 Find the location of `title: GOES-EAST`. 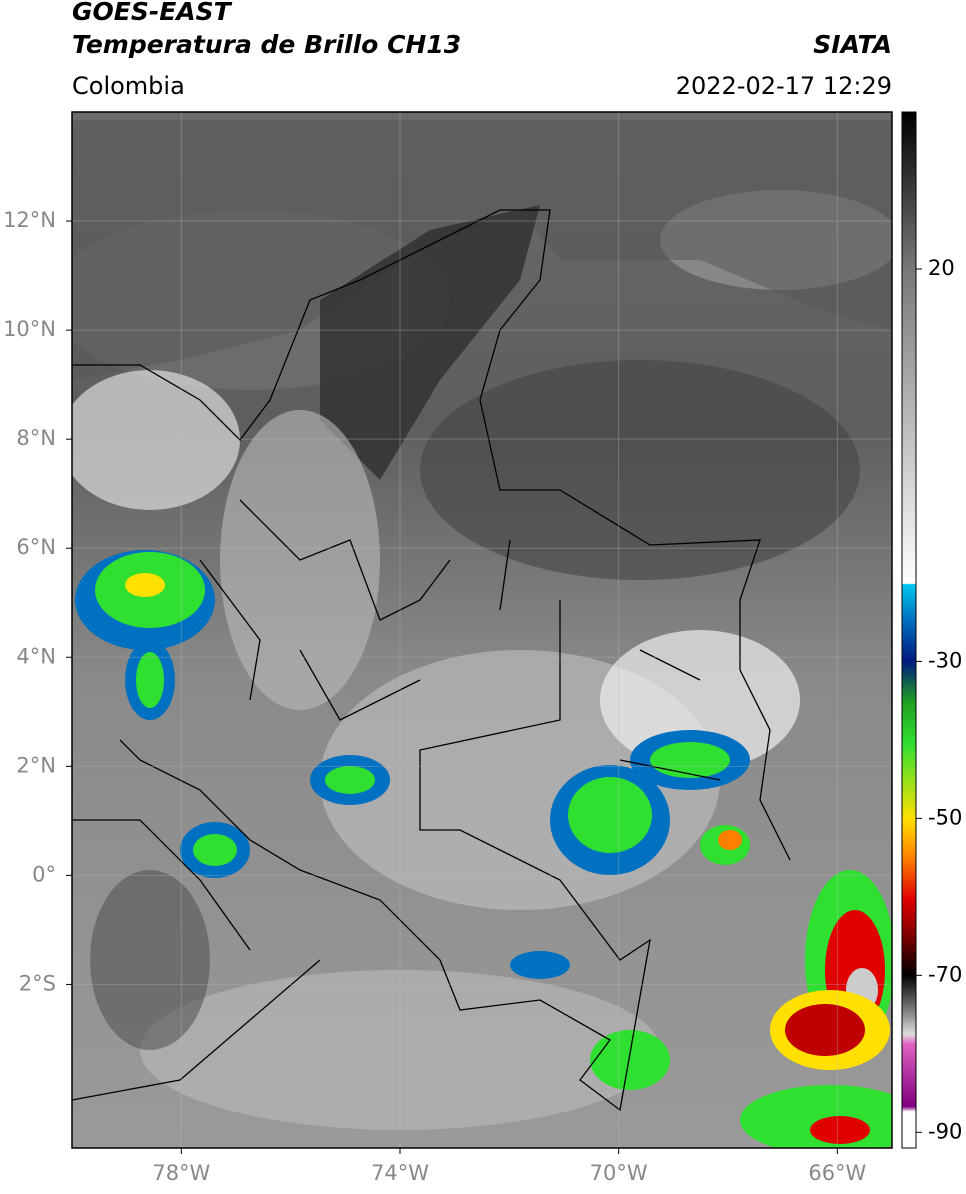

title: GOES-EAST is located at coordinates (152, 13).